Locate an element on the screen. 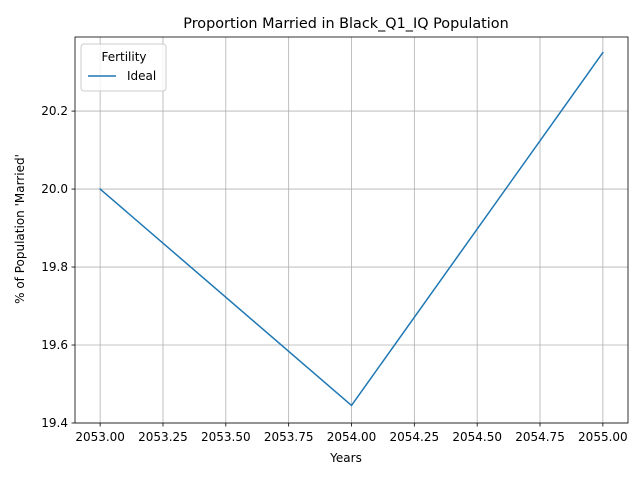  y-tick-label: 20.0 is located at coordinates (54, 189).